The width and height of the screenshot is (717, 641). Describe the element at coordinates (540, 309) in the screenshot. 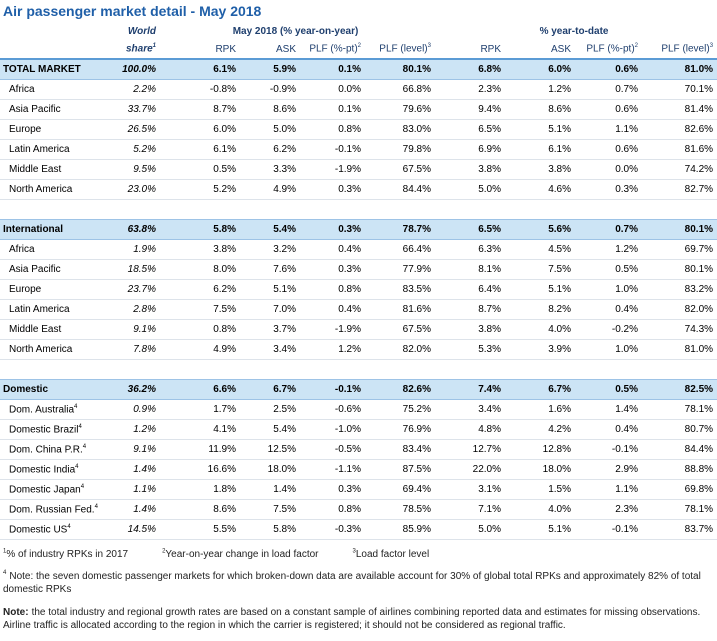

I see `cell: 8.2%` at that location.